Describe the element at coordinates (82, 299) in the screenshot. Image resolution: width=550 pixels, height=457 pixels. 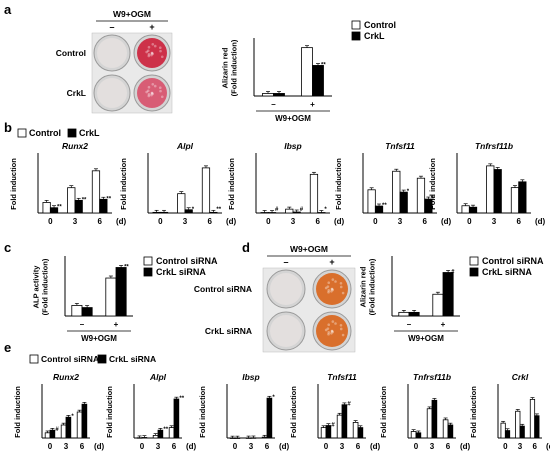
I see `chart-c_chart: ALP activity (Fold induction) – ** + W9+OGM` at that location.